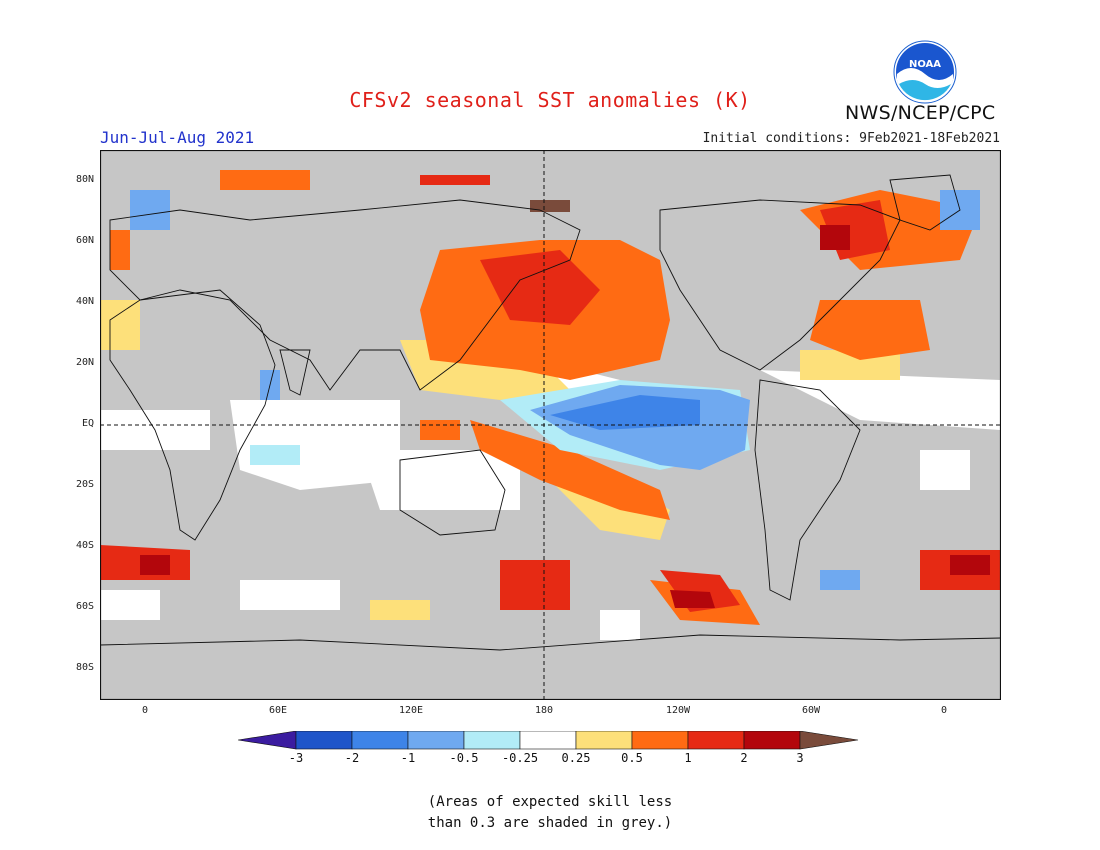 Image resolution: width=1100 pixels, height=850 pixels. Describe the element at coordinates (688, 758) in the screenshot. I see `colorbar-tick-label: 1` at that location.